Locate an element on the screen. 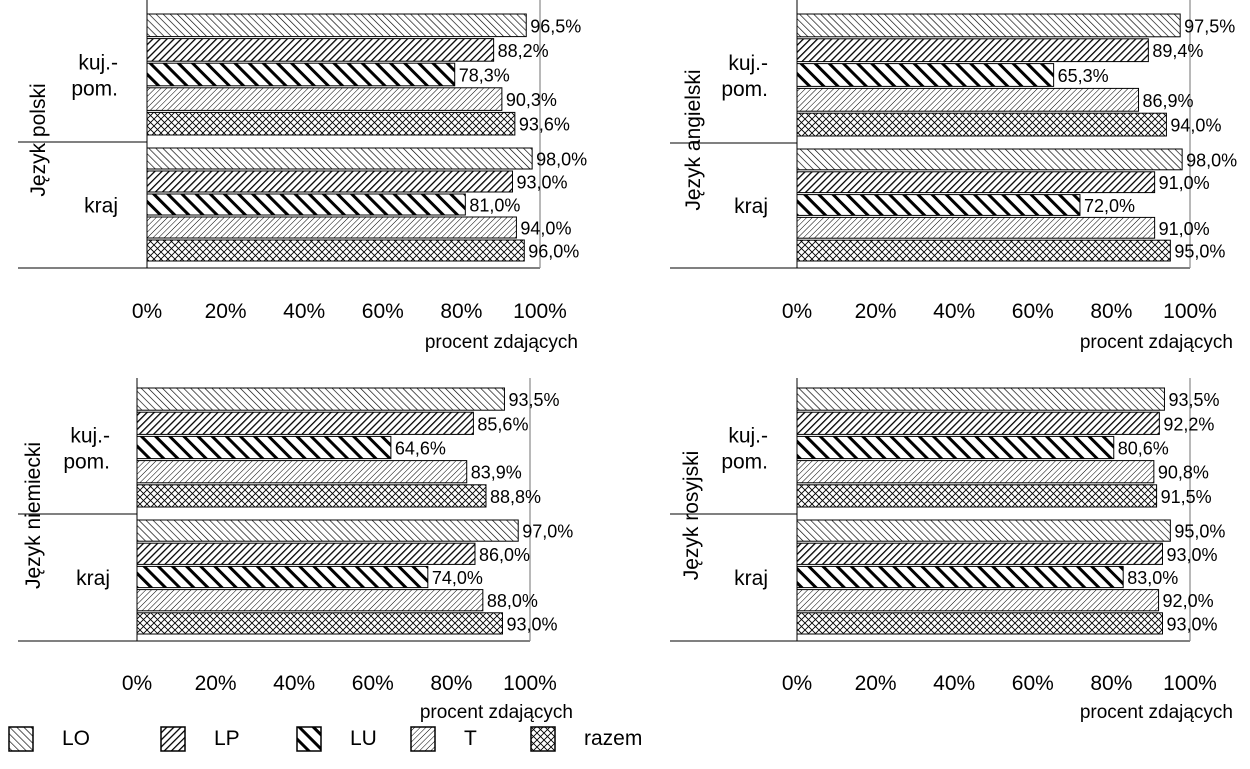 This screenshot has width=1250, height=769. data-label-t: 92,0% is located at coordinates (1188, 601).